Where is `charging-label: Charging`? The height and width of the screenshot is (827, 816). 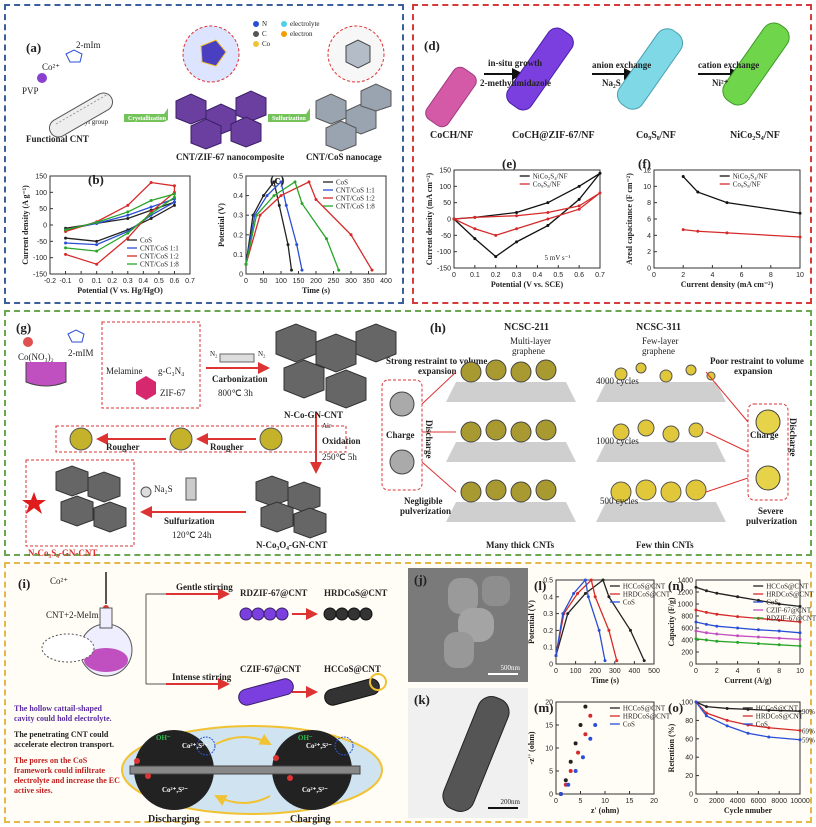 charging-label: Charging is located at coordinates (310, 819).